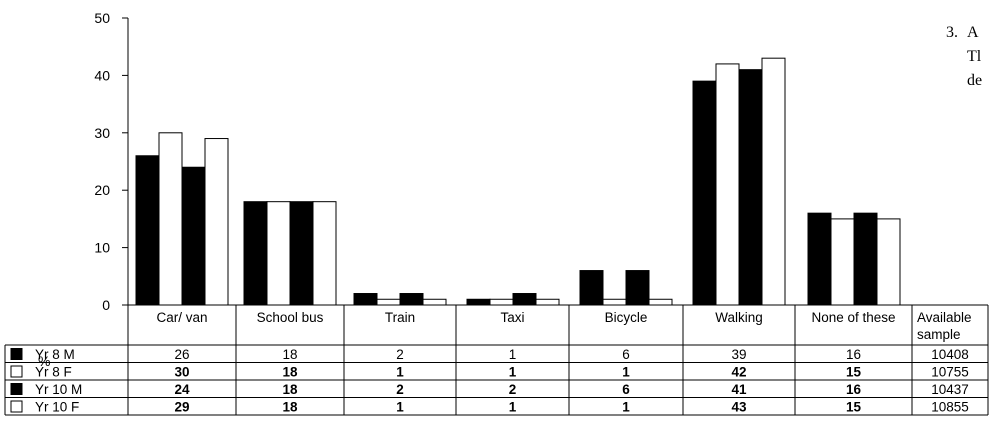 This screenshot has height=444, width=1008. Describe the element at coordinates (964, 56) in the screenshot. I see `side-note: 3. A Tl de` at that location.